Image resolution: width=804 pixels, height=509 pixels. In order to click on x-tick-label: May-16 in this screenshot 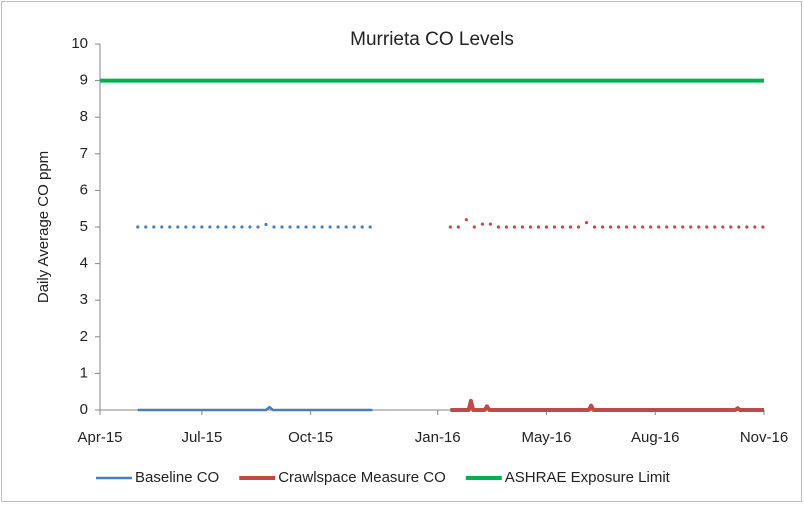, I will do `click(546, 437)`.